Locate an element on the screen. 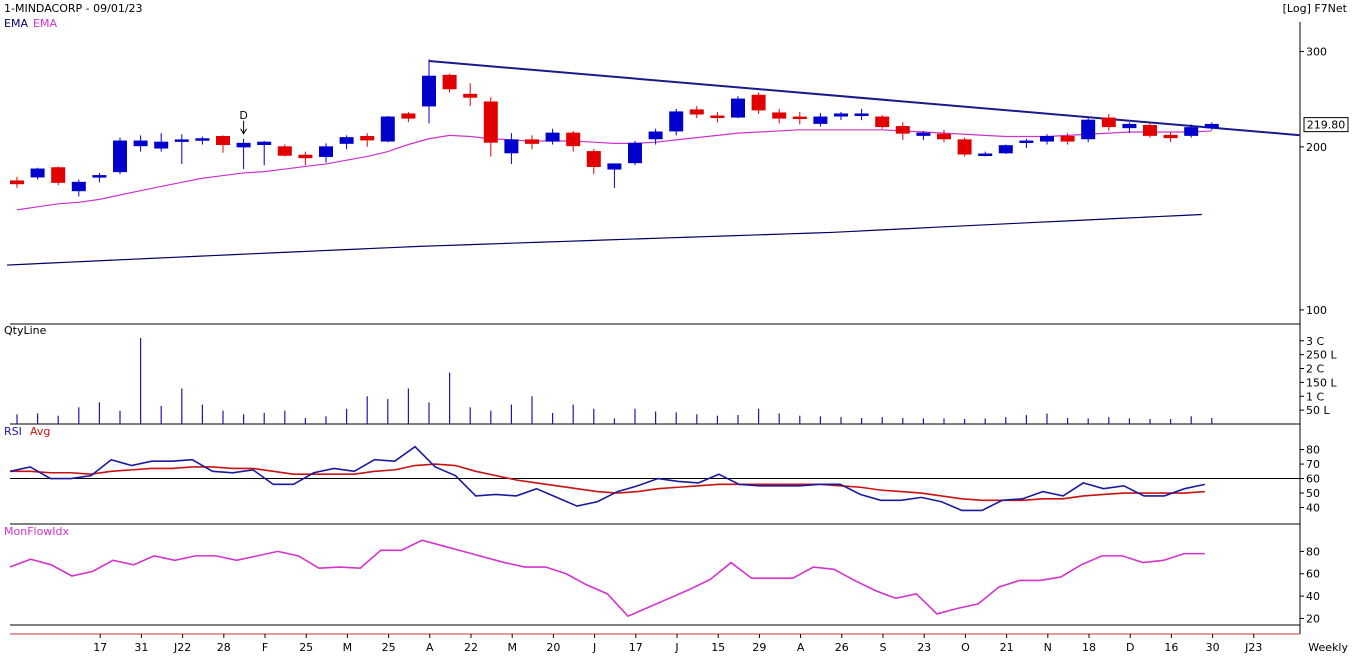 This screenshot has width=1352, height=656. x-label-14: M is located at coordinates (348, 647).